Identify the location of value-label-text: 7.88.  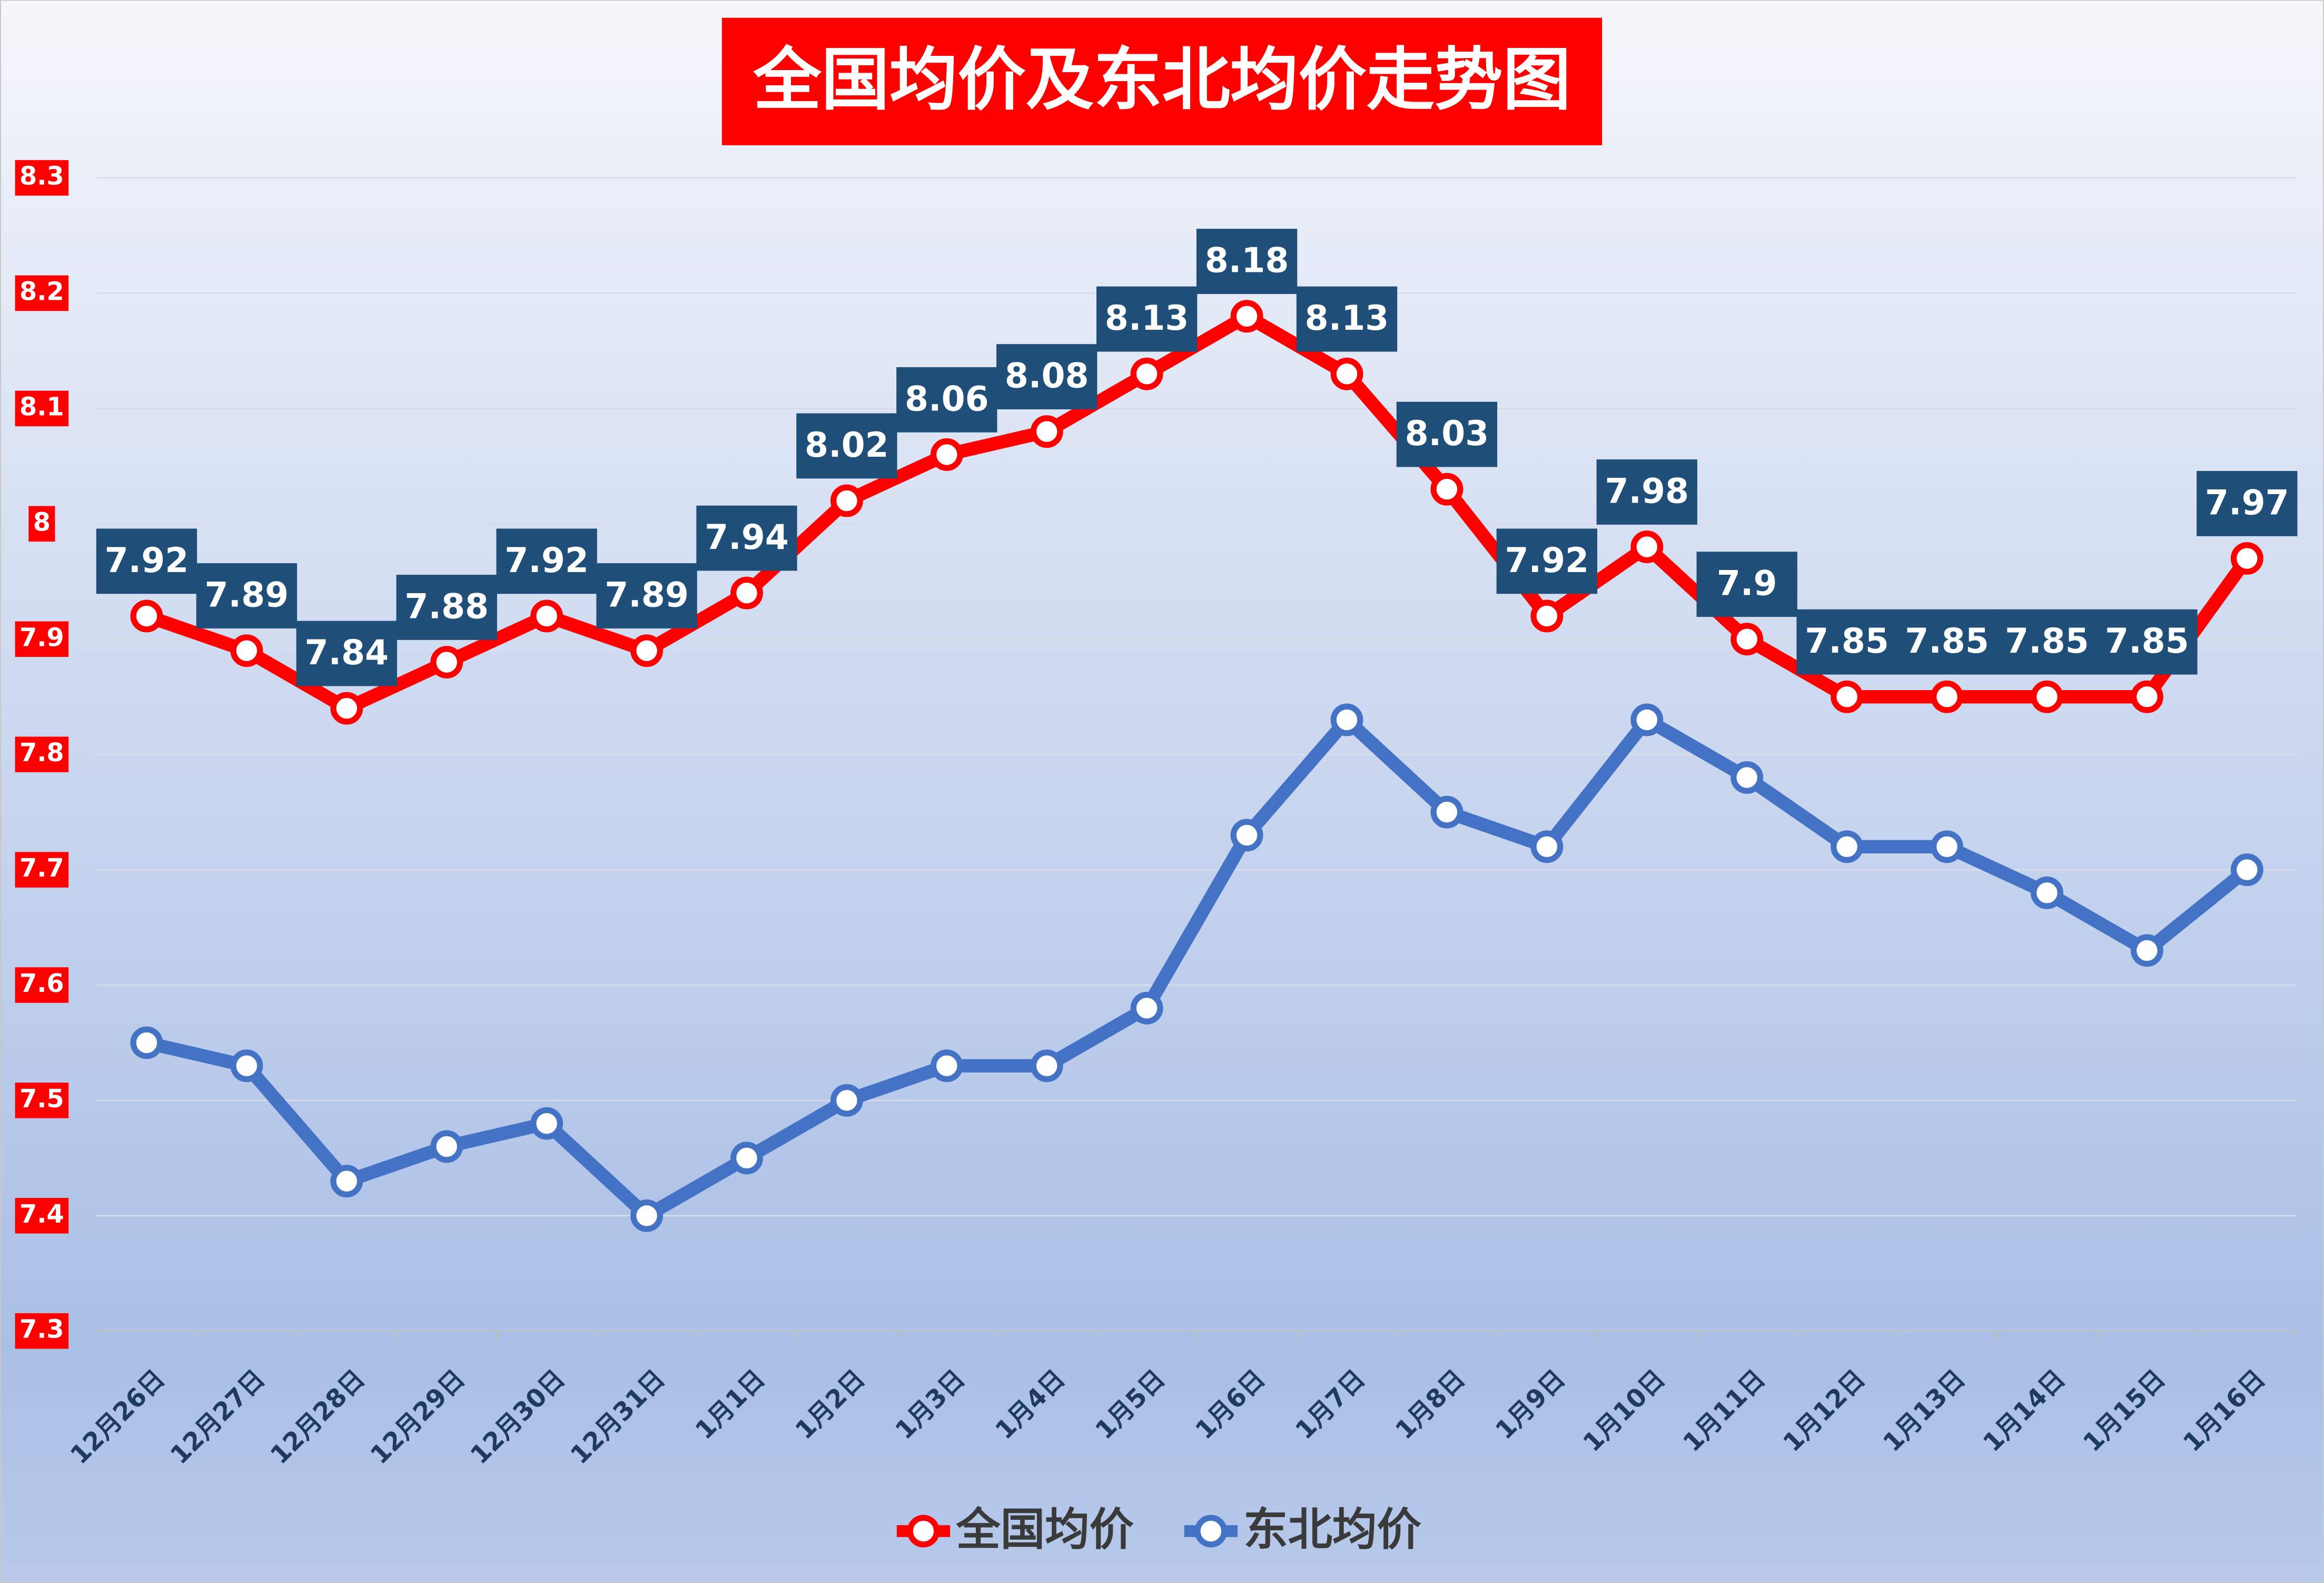
(446, 607).